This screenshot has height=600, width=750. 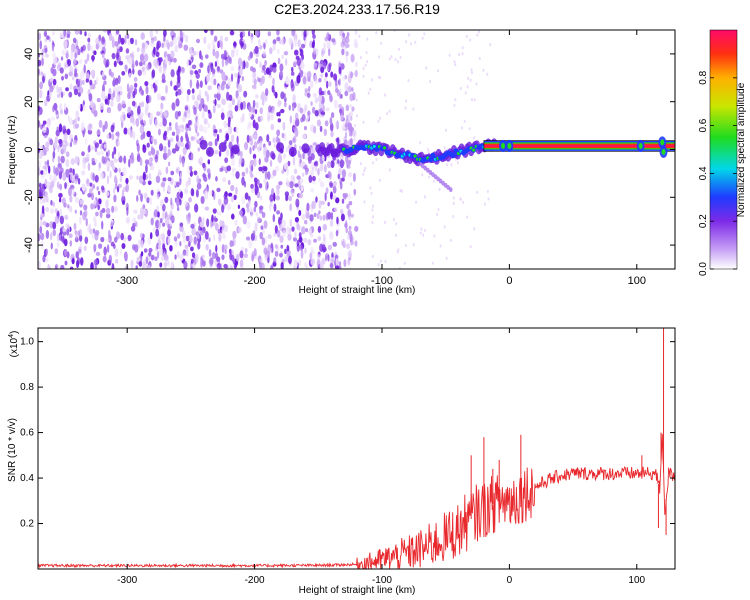 What do you see at coordinates (636, 580) in the screenshot?
I see `snr-x-tick-label: 100` at bounding box center [636, 580].